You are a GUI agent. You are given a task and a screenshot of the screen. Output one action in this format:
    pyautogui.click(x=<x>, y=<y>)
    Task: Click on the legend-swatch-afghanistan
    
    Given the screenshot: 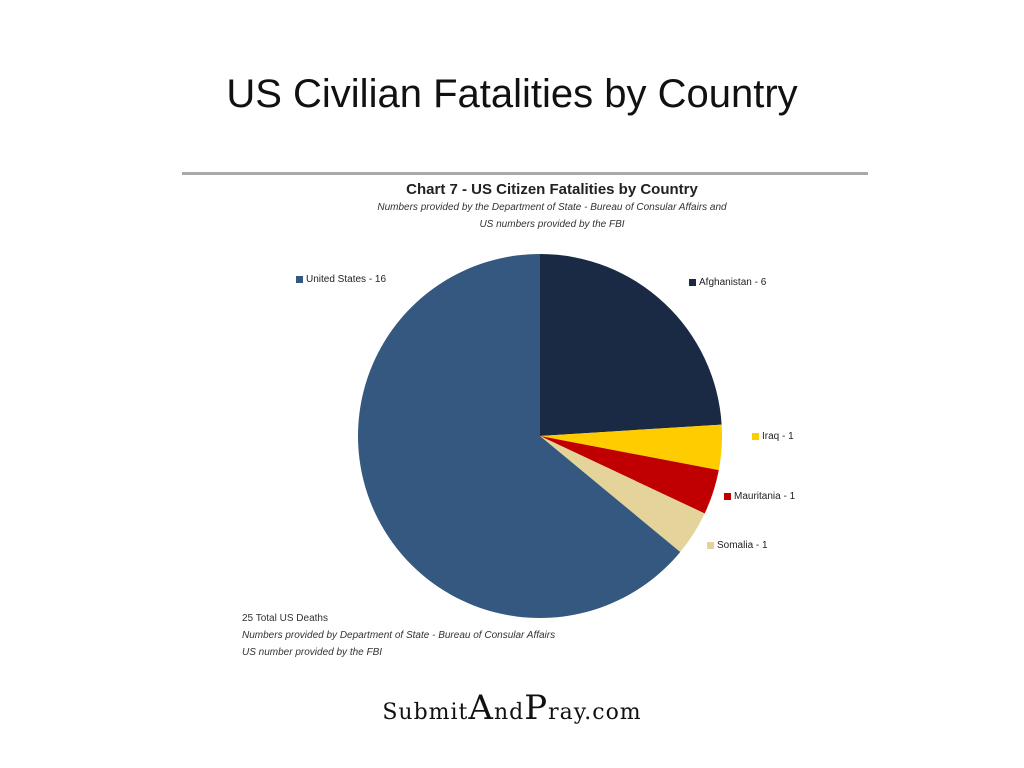 What is the action you would take?
    pyautogui.click(x=692, y=282)
    